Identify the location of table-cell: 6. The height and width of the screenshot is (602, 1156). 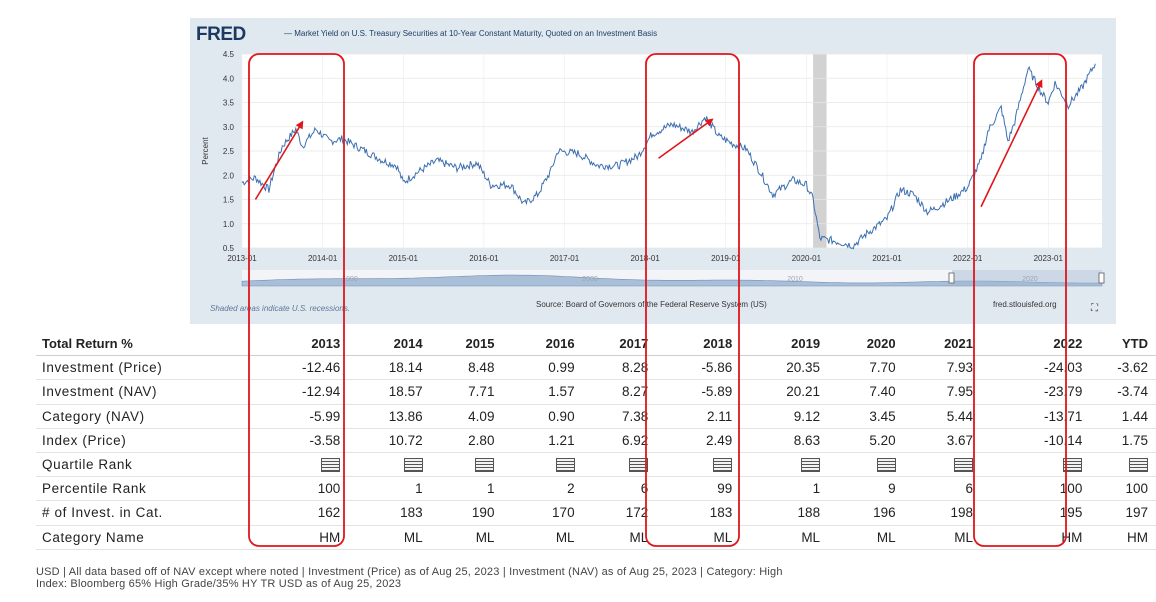
(942, 489).